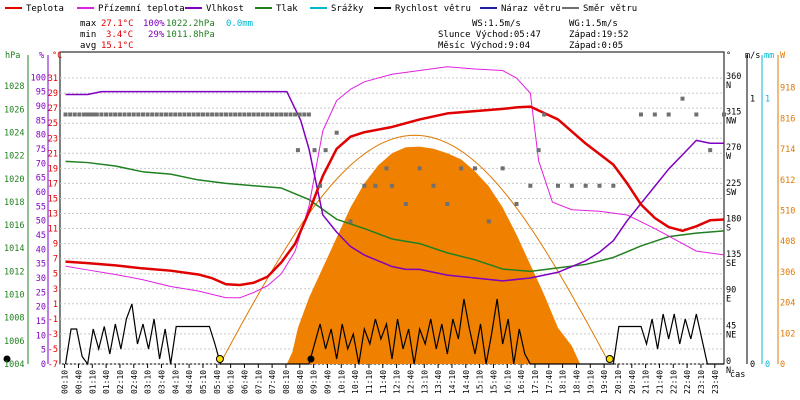 The height and width of the screenshot is (400, 800). What do you see at coordinates (590, 382) in the screenshot?
I see `x-tick-label: 19:10` at bounding box center [590, 382].